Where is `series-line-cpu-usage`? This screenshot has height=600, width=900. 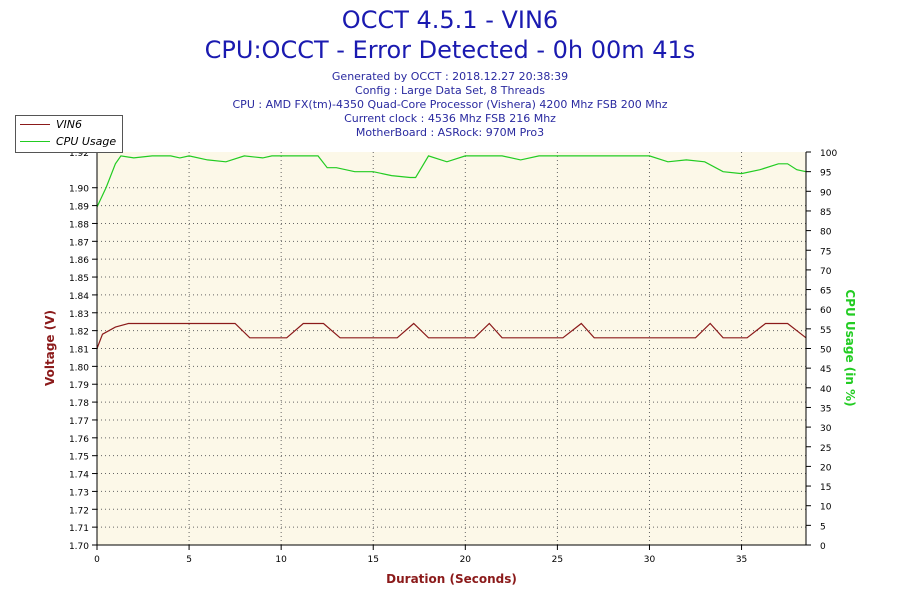 series-line-cpu-usage is located at coordinates (451, 181).